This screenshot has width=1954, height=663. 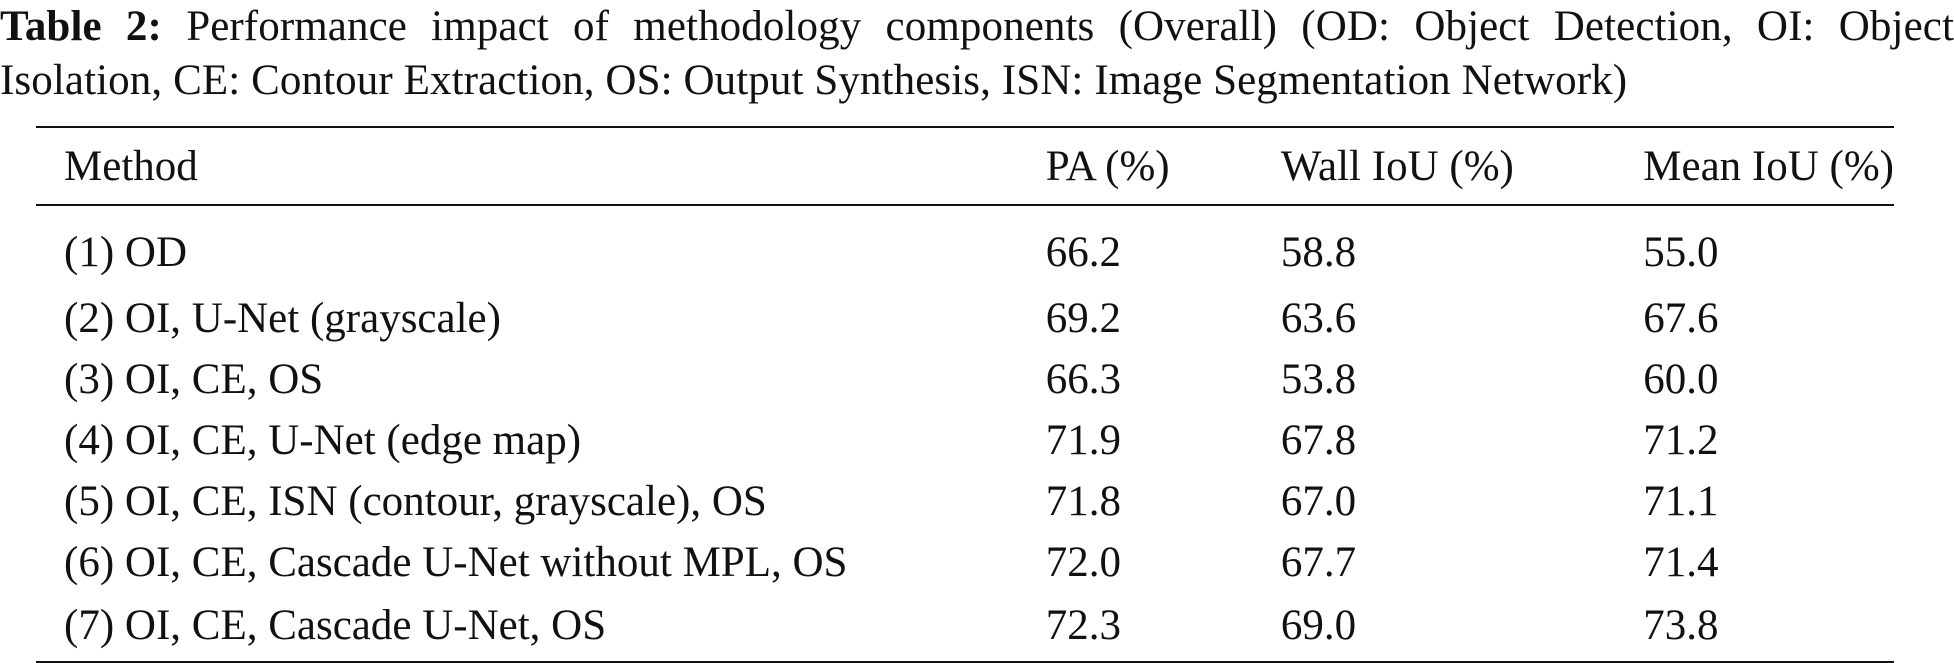 What do you see at coordinates (1681, 318) in the screenshot?
I see `cell-mean-iou: 67.6` at bounding box center [1681, 318].